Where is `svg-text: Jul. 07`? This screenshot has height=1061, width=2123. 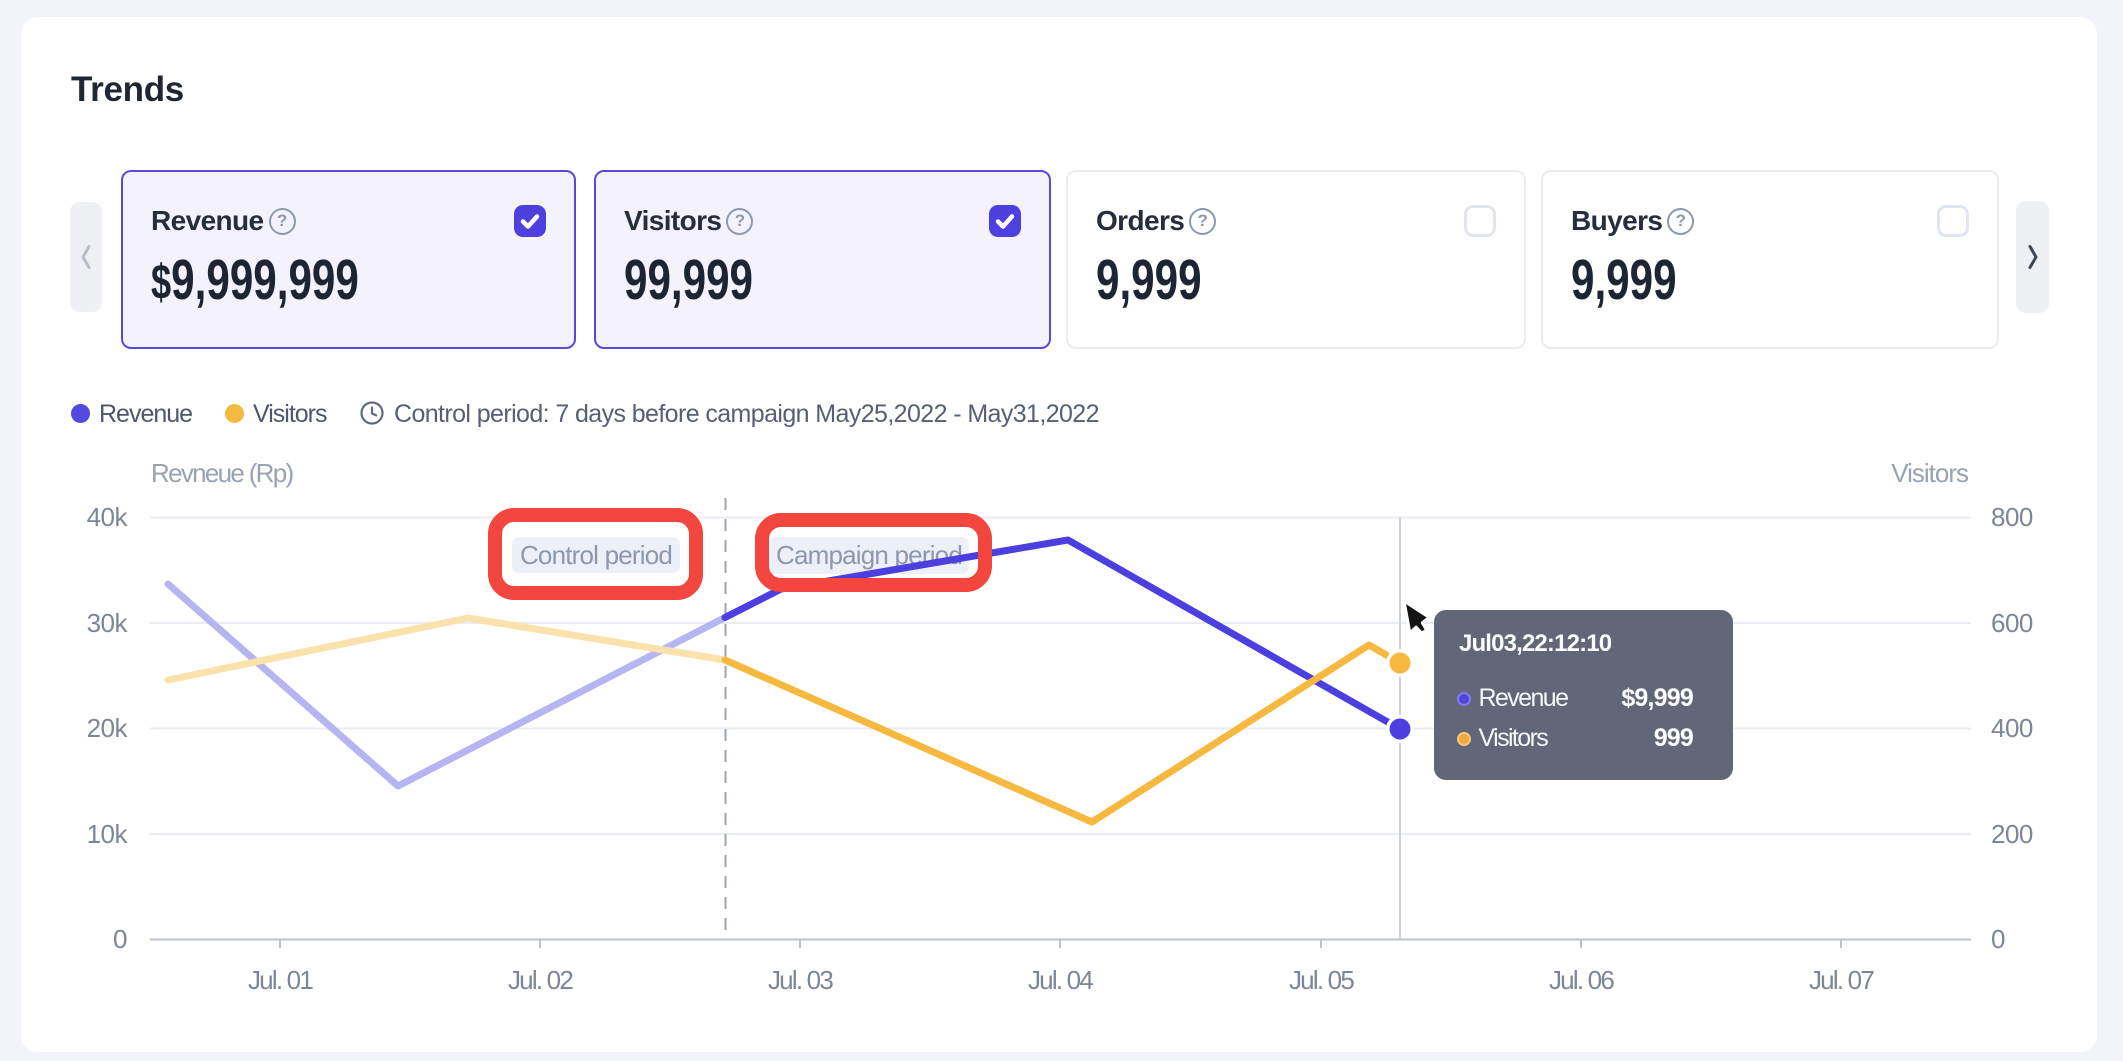
svg-text: Jul. 07 is located at coordinates (1841, 980).